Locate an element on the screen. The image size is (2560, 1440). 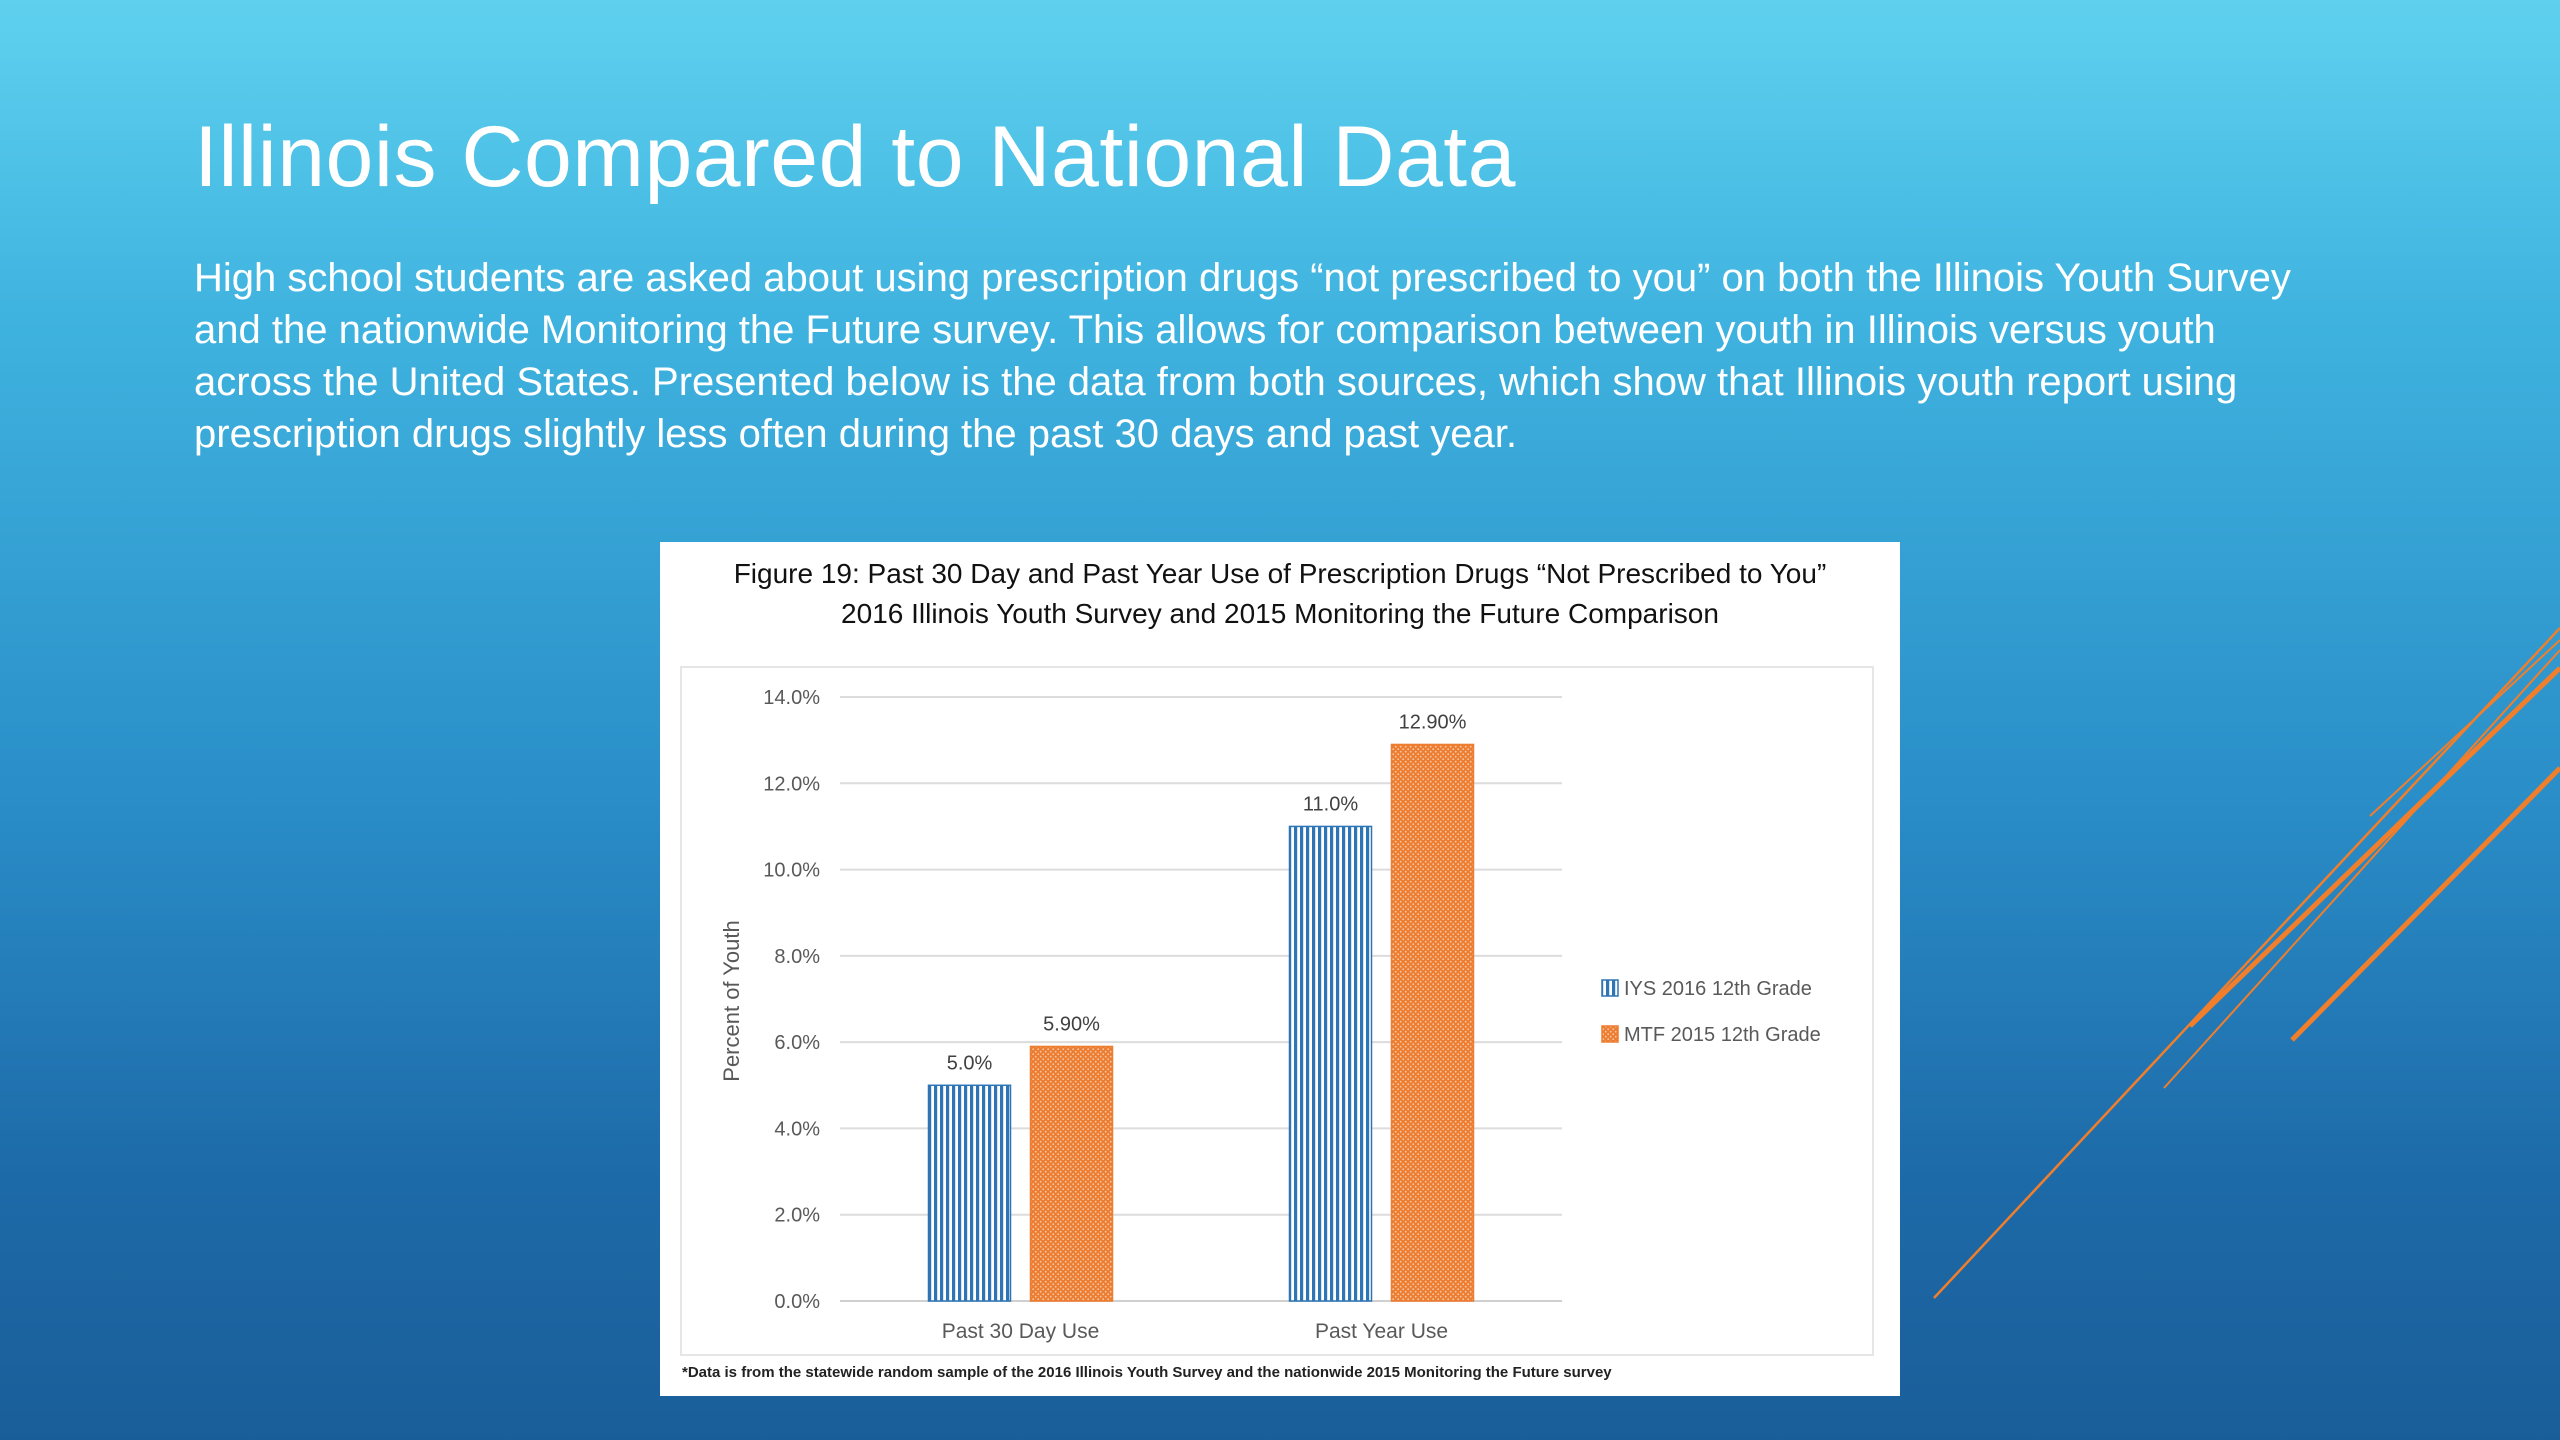
data-label: 5.0% is located at coordinates (970, 1063).